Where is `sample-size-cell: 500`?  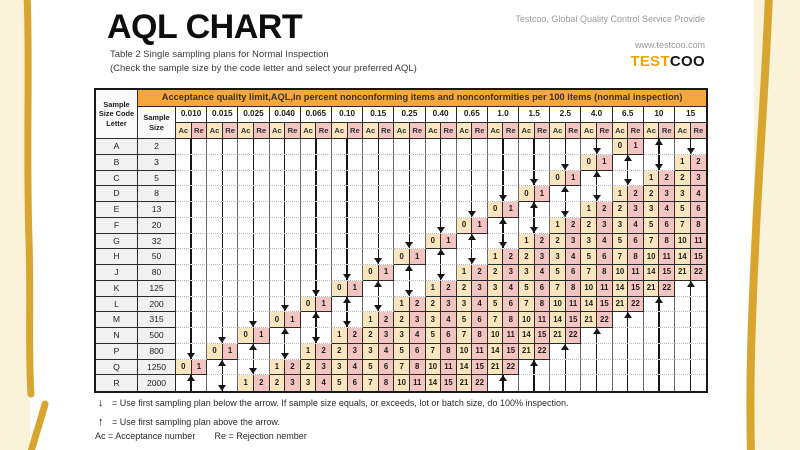
sample-size-cell: 500 is located at coordinates (157, 336).